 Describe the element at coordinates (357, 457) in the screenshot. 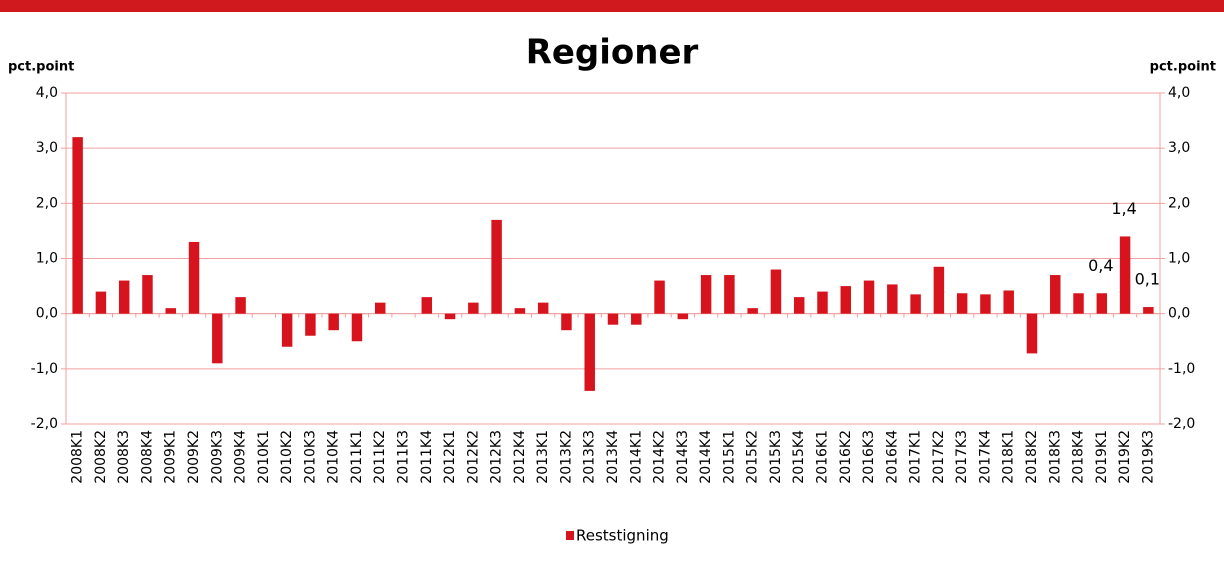

I see `x-tick-label: 2011K1` at that location.